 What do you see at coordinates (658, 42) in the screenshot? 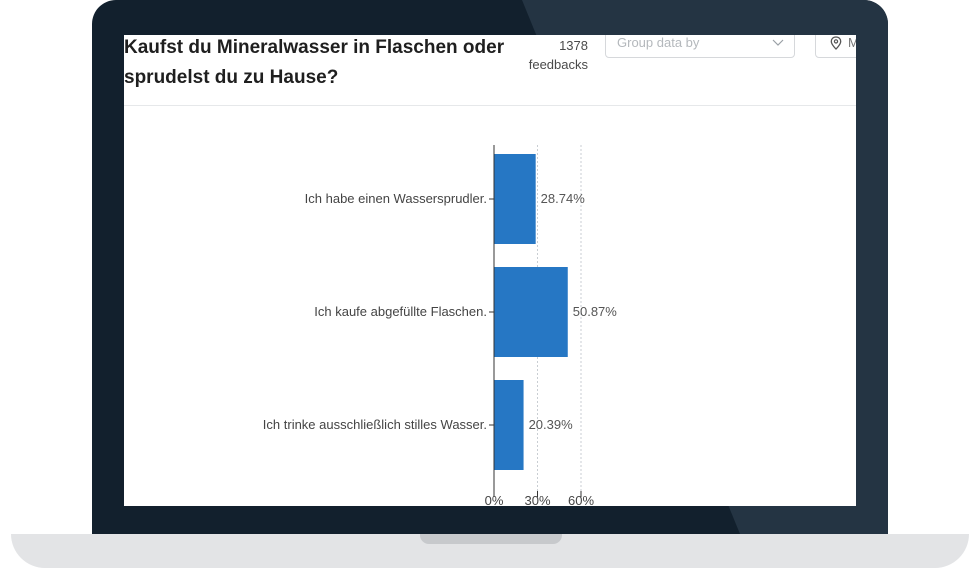
I see `group-data-placeholder: Group data by` at bounding box center [658, 42].